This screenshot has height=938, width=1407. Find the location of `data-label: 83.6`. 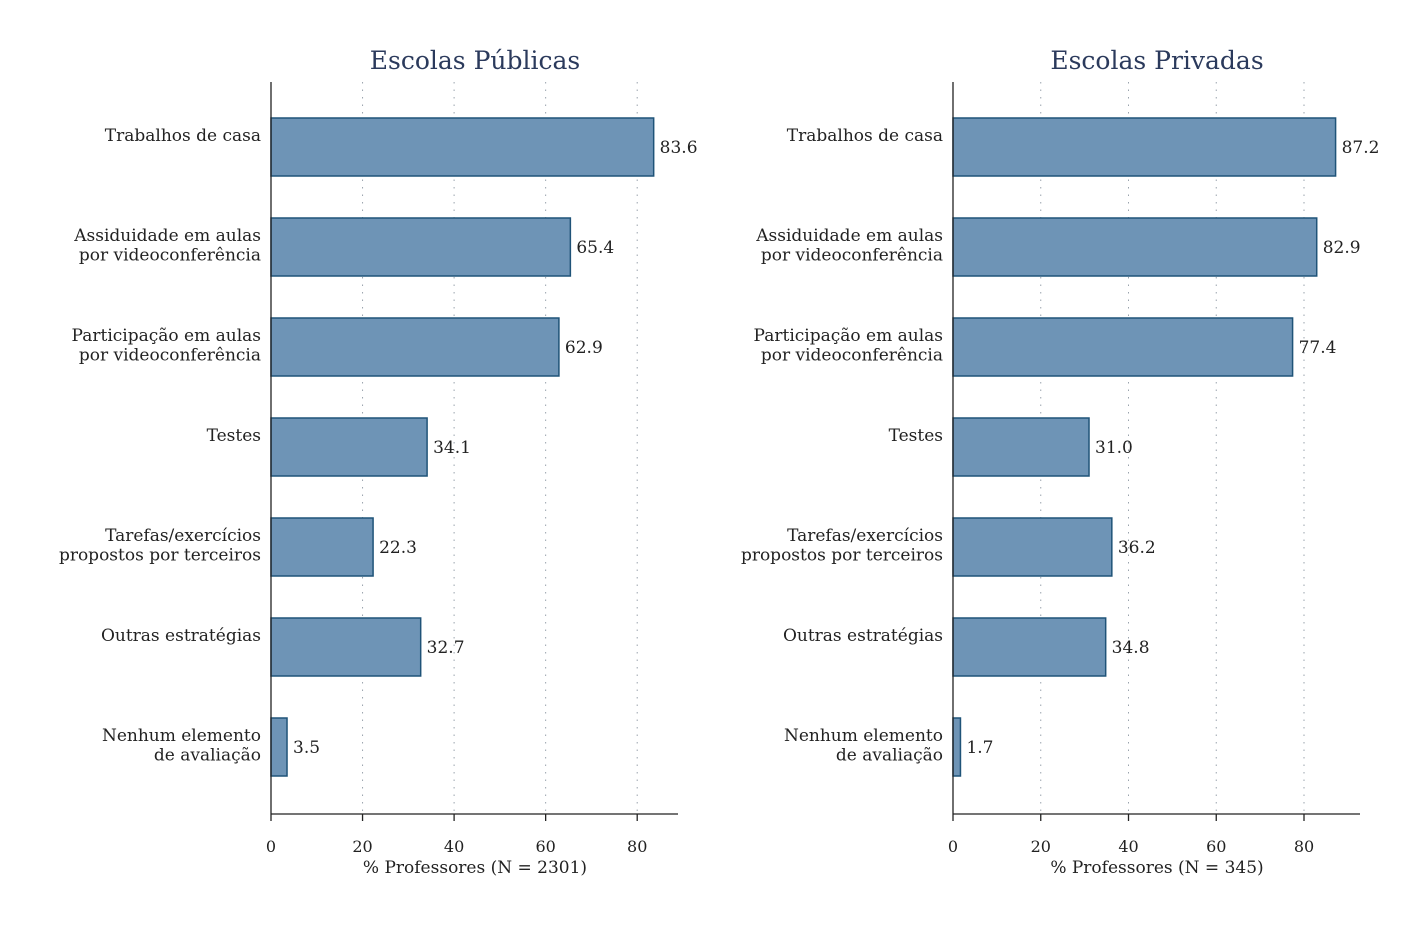

data-label: 83.6 is located at coordinates (679, 148).